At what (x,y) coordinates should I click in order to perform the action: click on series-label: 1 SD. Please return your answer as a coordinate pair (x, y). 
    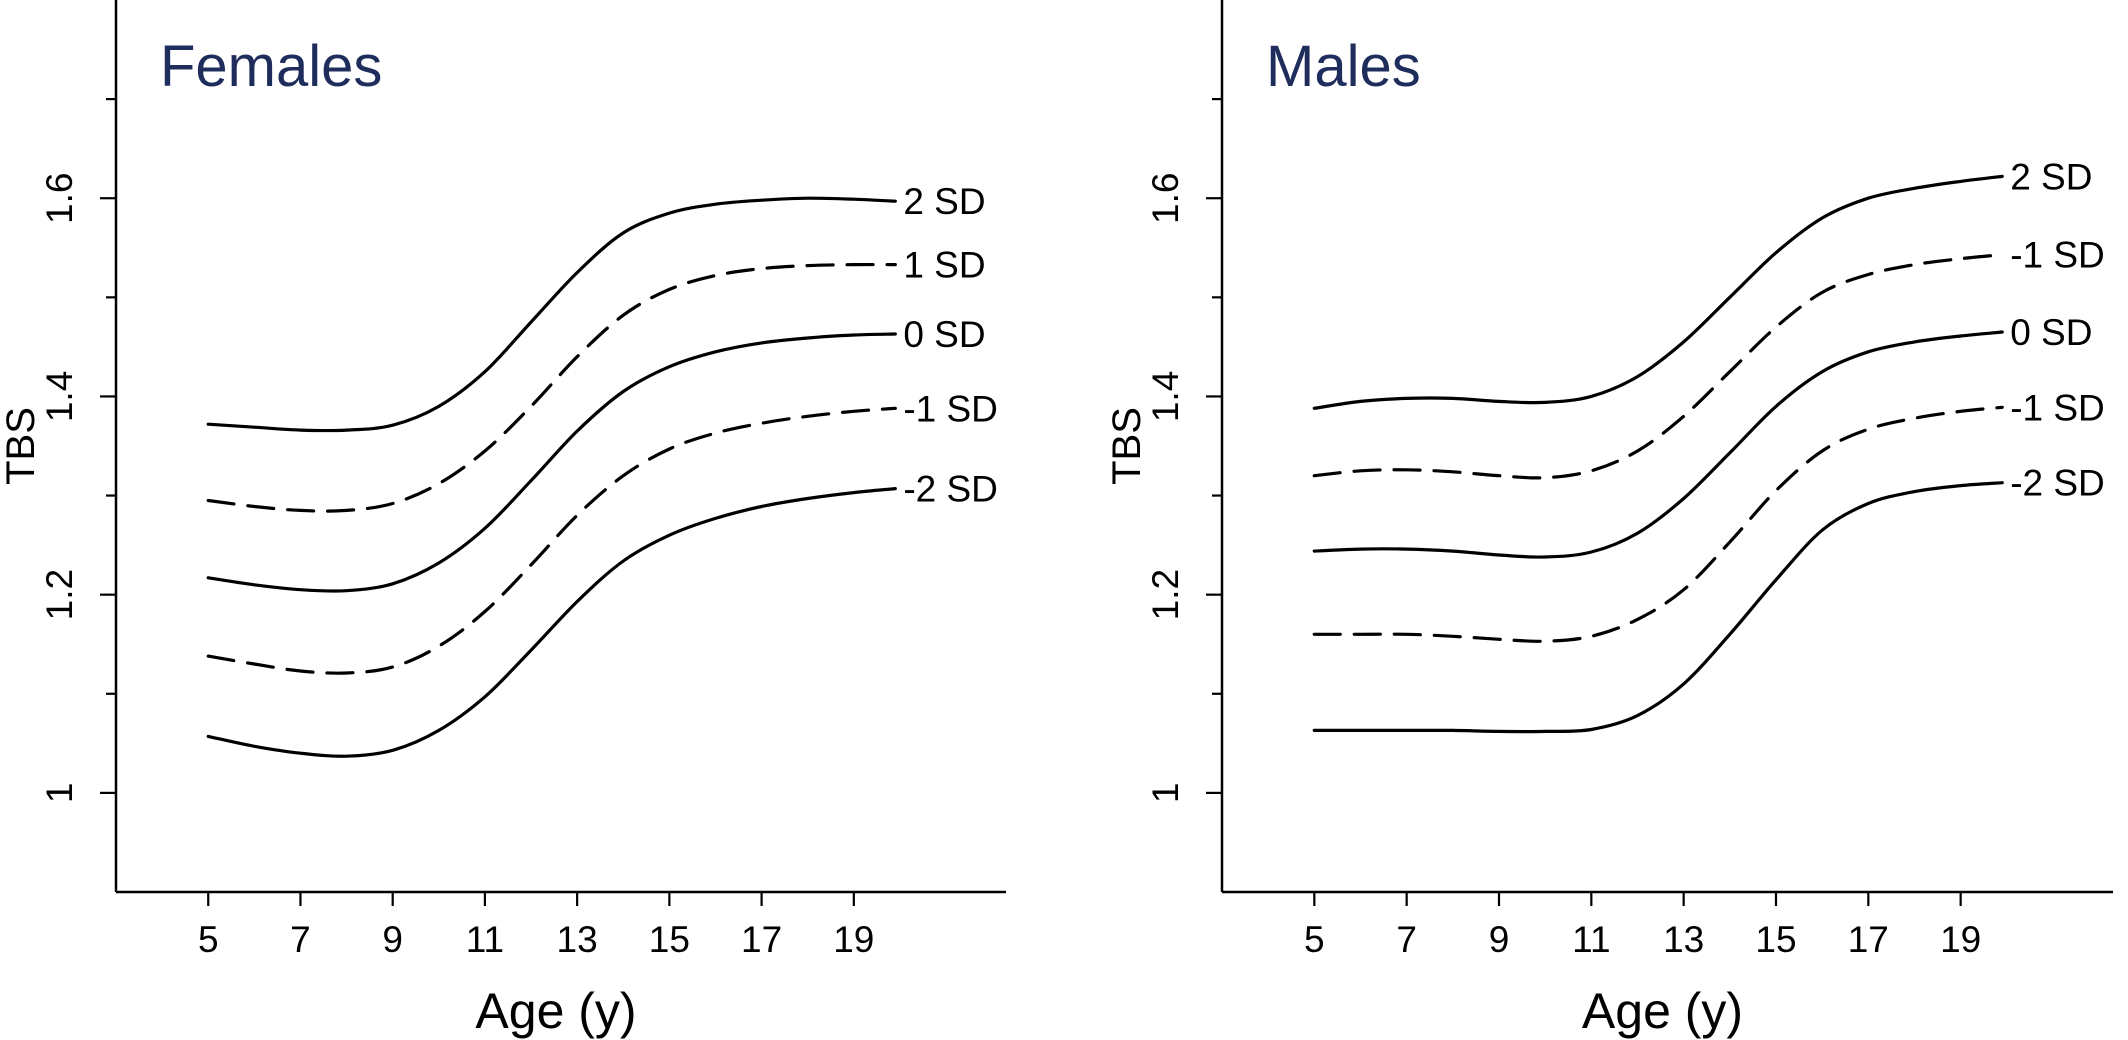
    Looking at the image, I should click on (944, 265).